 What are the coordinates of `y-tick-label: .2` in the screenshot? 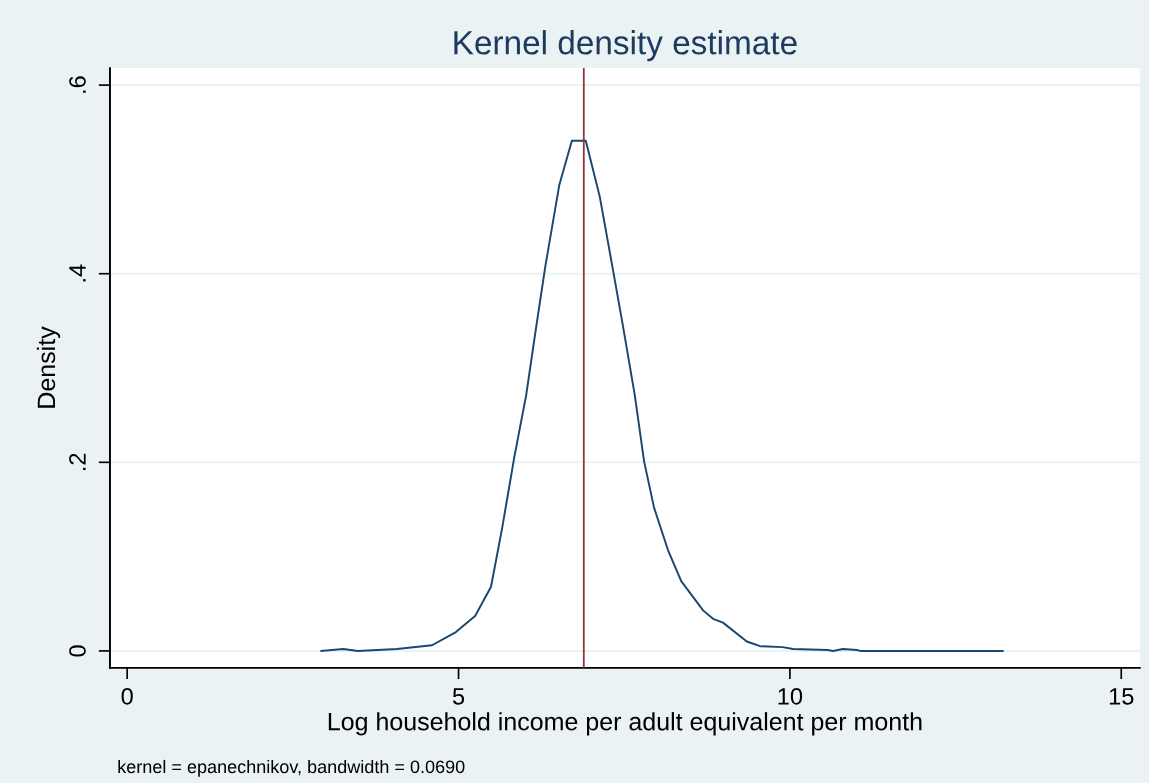 It's located at (77, 461).